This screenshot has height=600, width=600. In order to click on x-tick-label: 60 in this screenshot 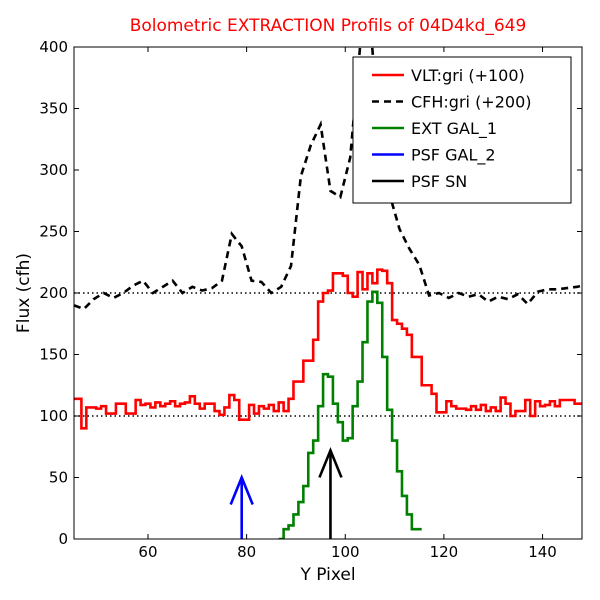, I will do `click(147, 552)`.